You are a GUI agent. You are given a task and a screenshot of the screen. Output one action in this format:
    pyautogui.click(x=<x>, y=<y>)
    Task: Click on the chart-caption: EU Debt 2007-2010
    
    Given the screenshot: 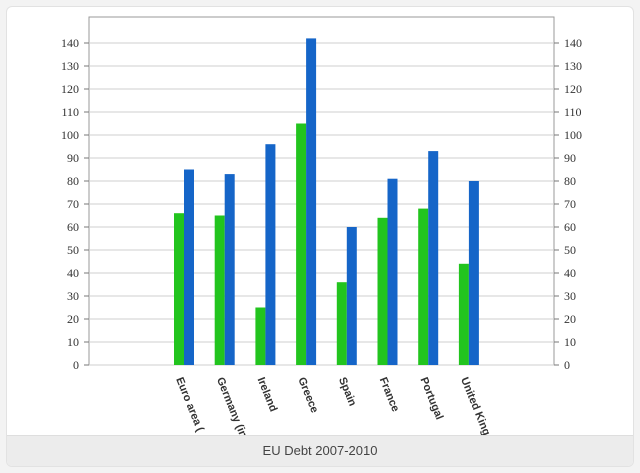 What is the action you would take?
    pyautogui.click(x=320, y=450)
    